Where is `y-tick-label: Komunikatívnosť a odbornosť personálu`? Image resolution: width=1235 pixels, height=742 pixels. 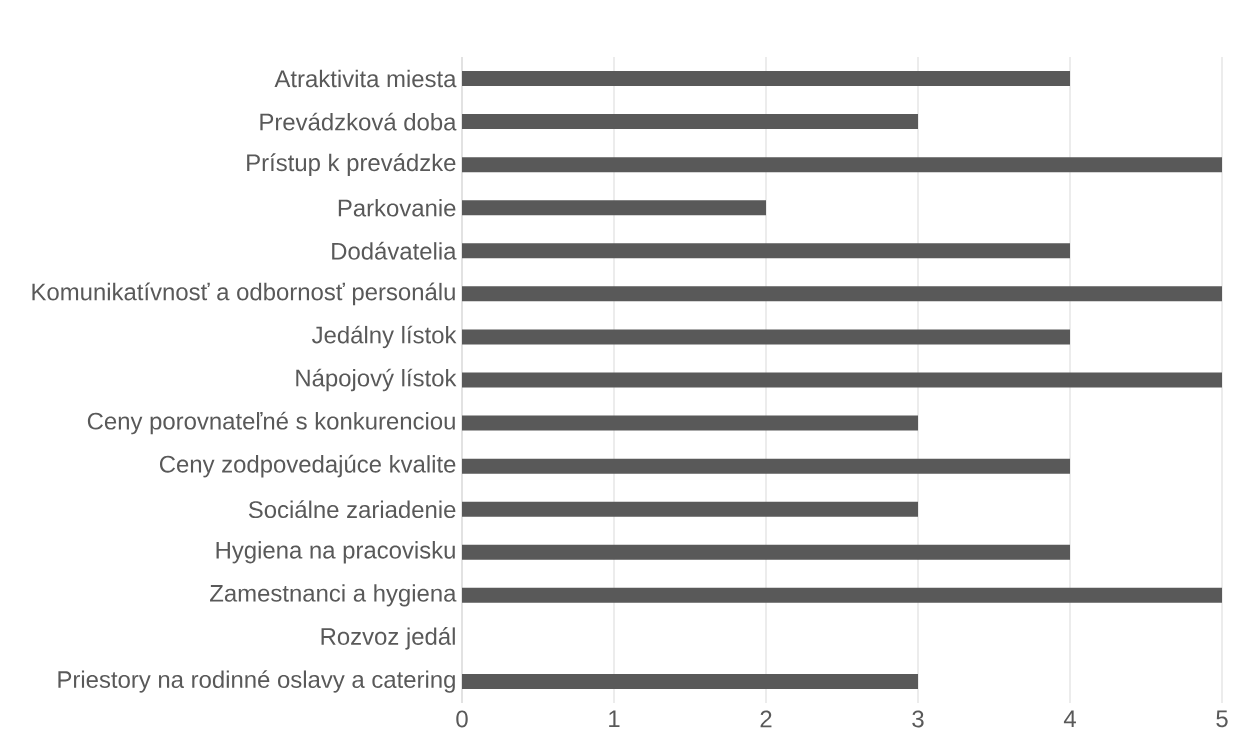
y-tick-label: Komunikatívnosť a odbornosť personálu is located at coordinates (243, 294).